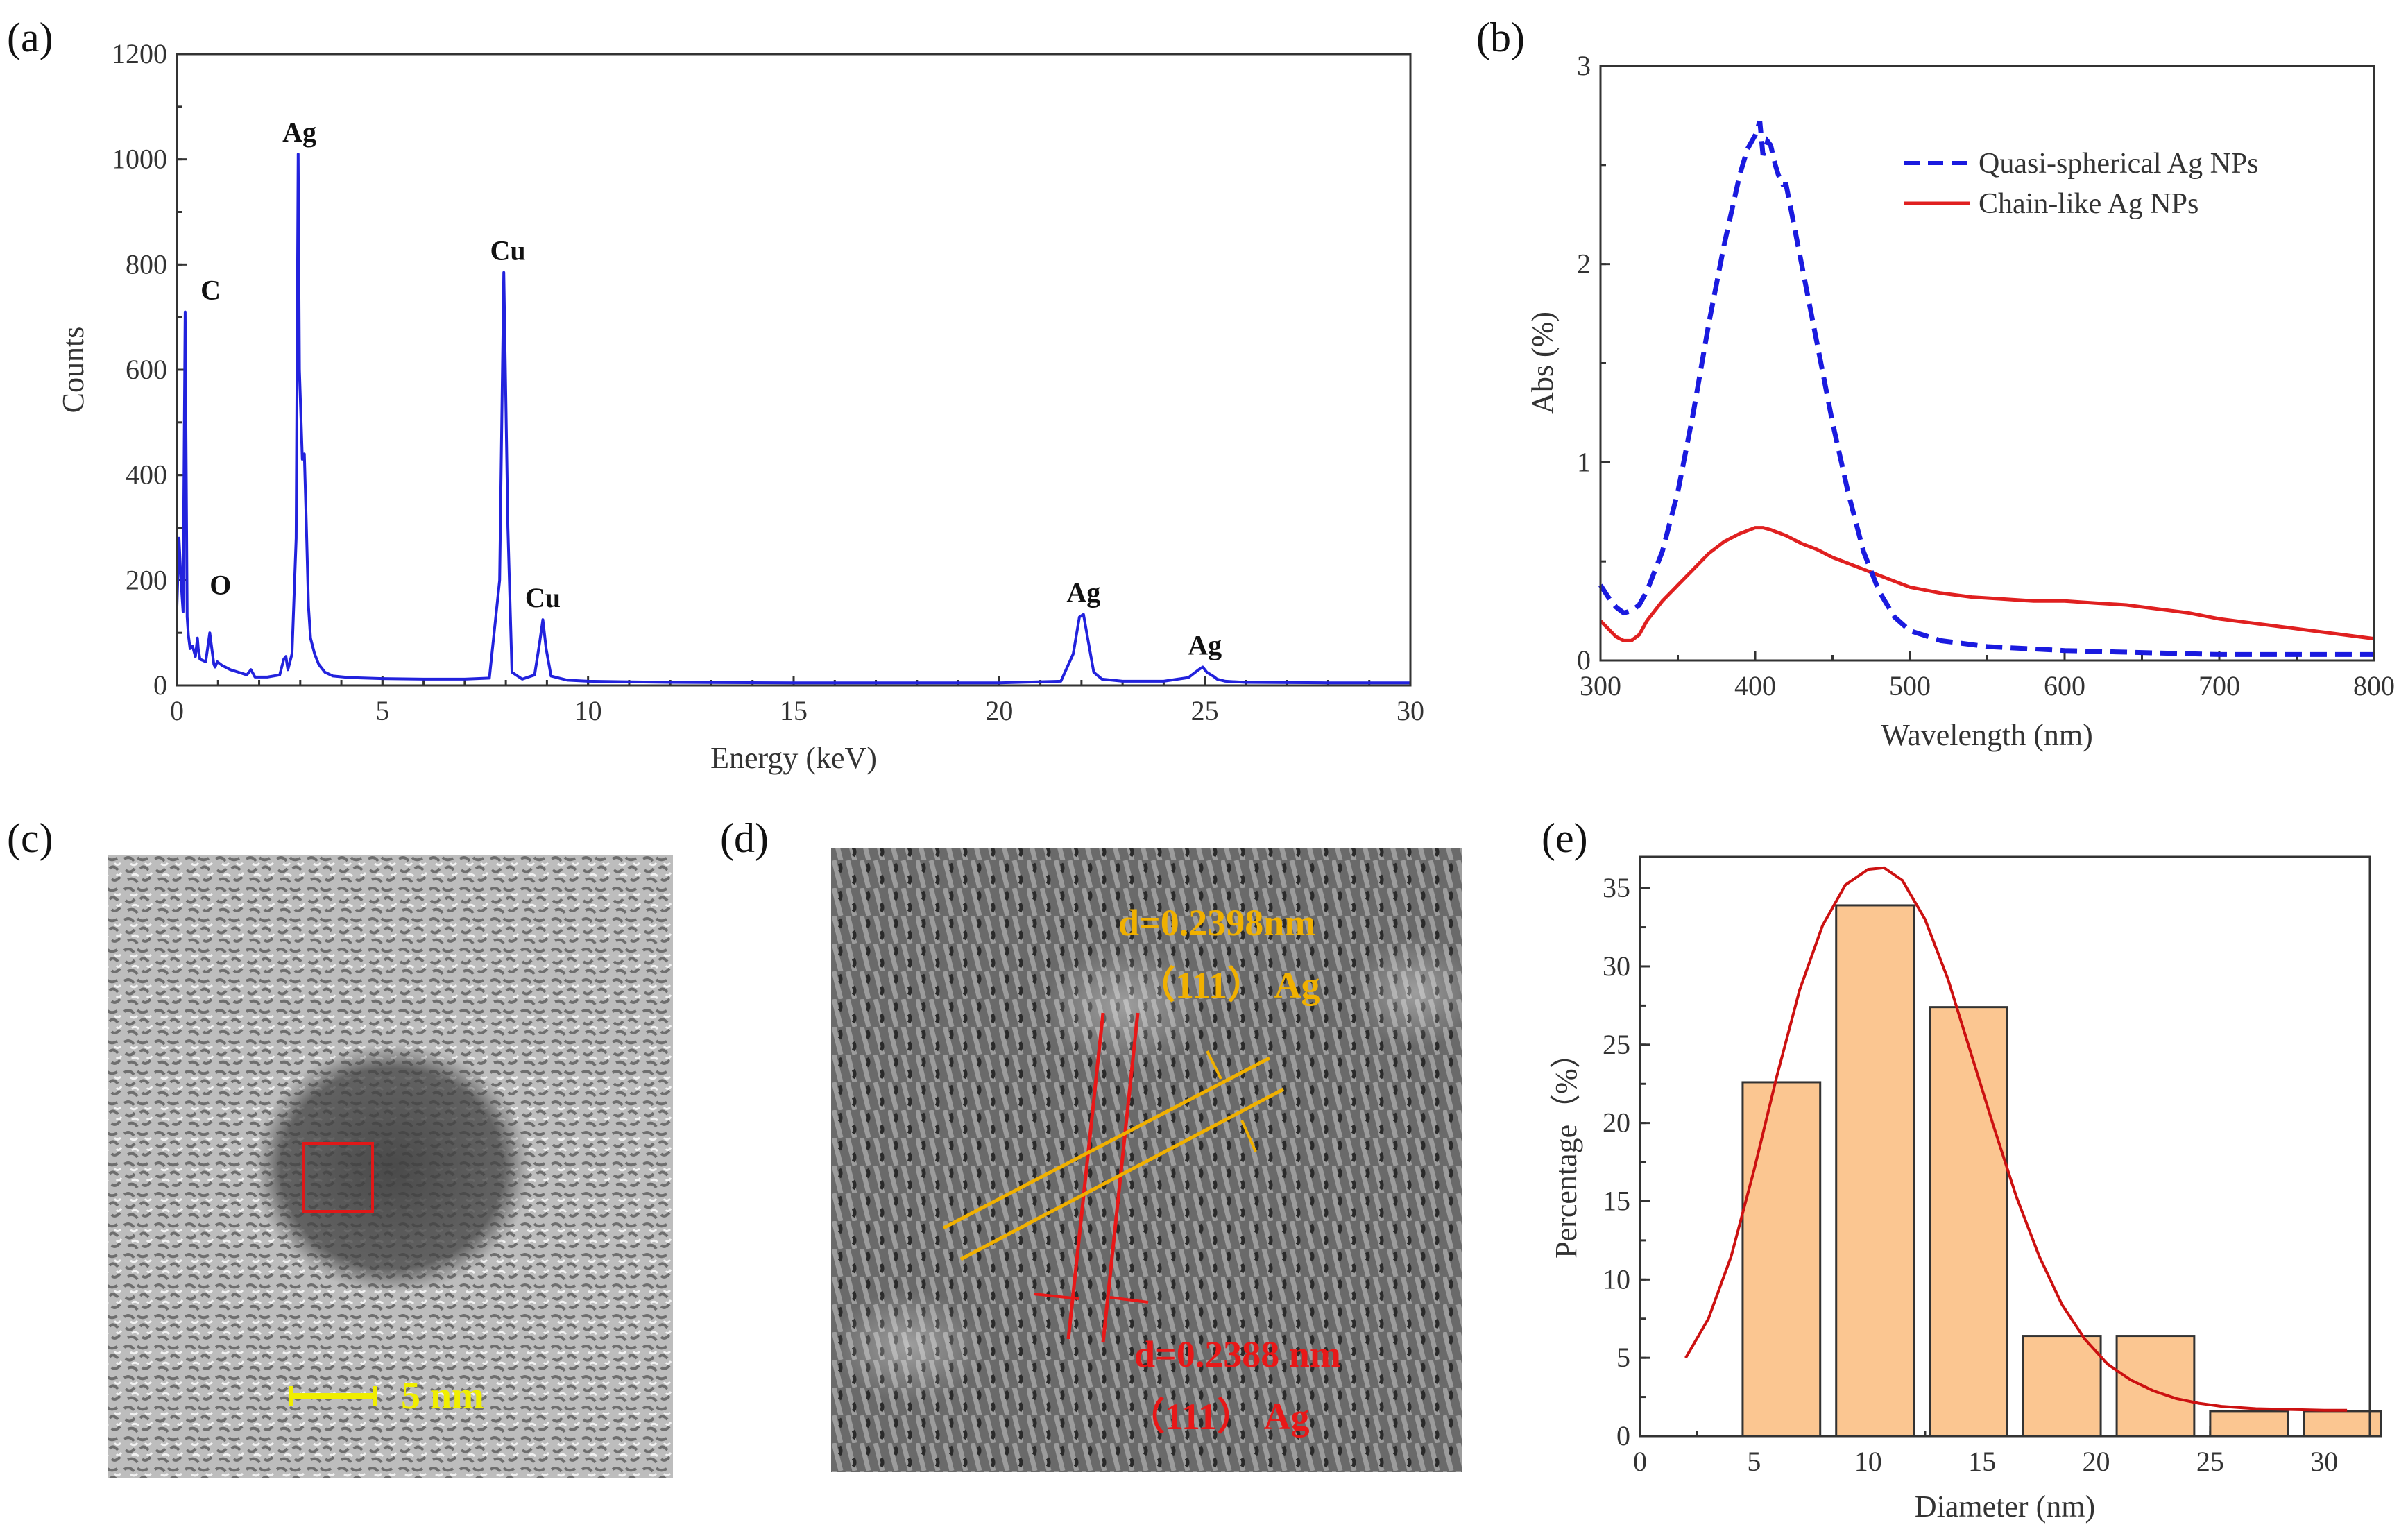 This screenshot has height=1527, width=2408. Describe the element at coordinates (1617, 887) in the screenshot. I see `panel-e-y-tick-label: 35` at that location.